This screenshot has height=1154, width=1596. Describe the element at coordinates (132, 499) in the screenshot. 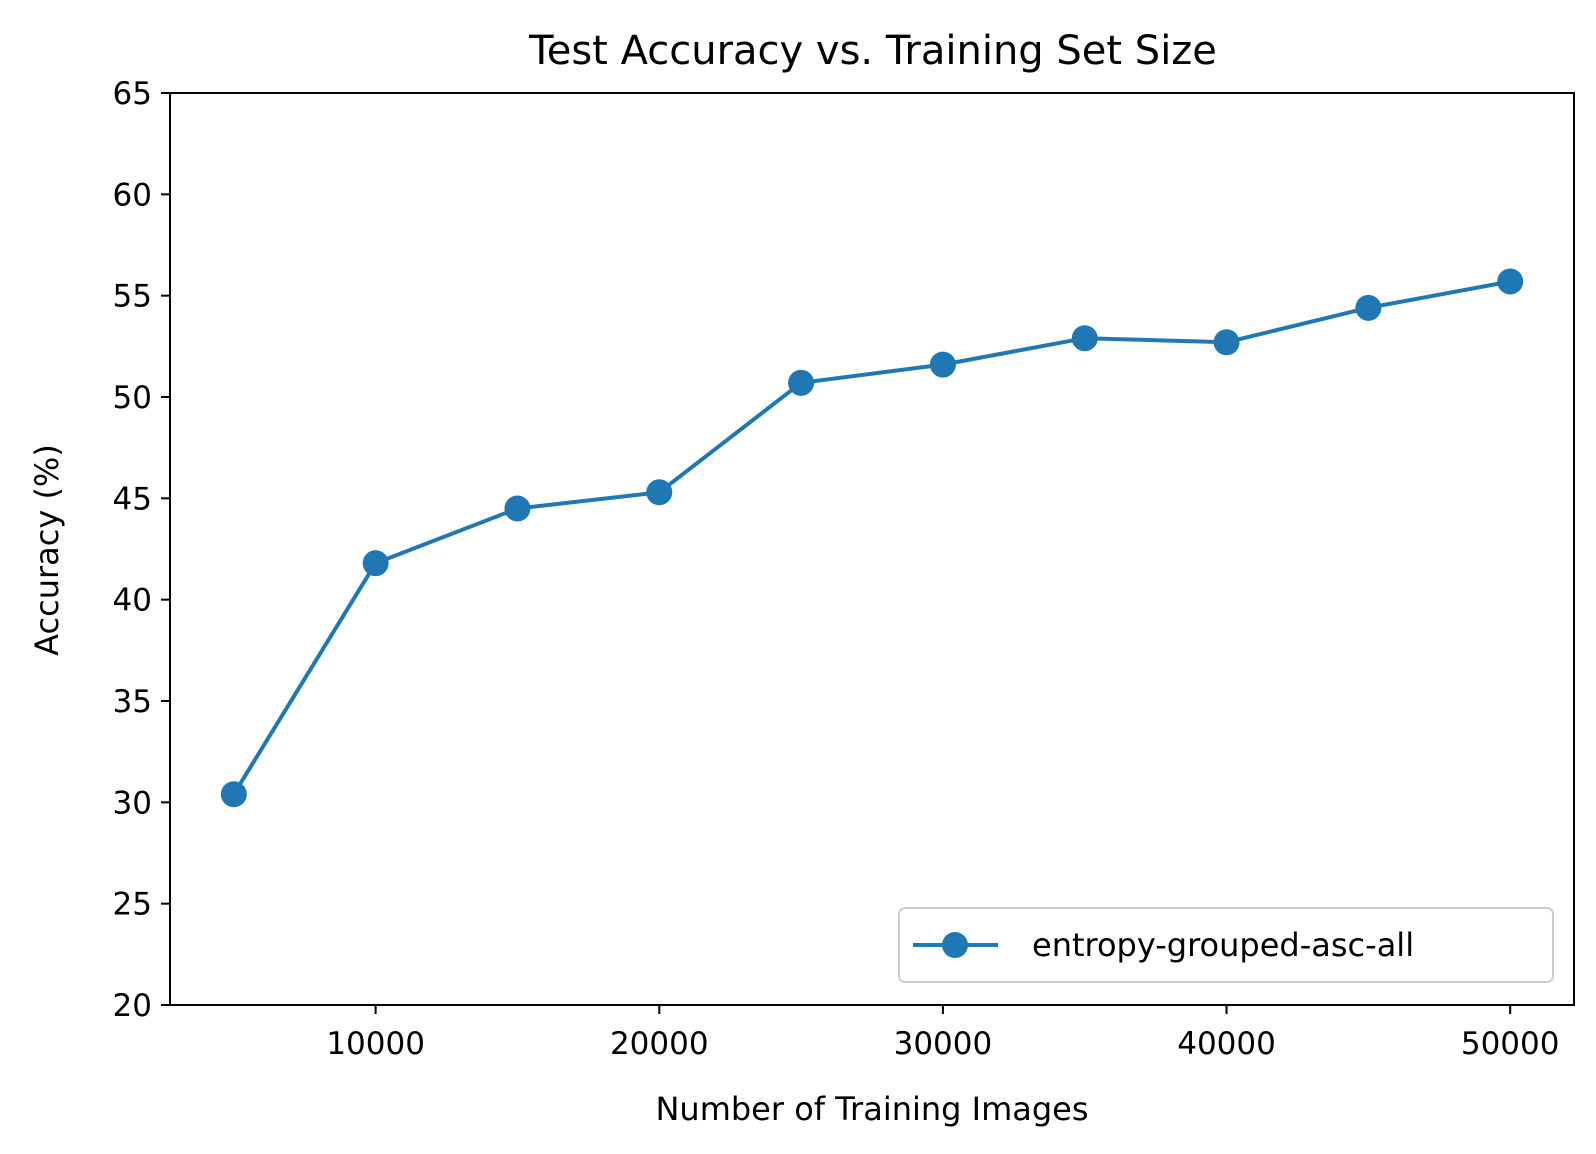

I see `y-tick-label: 45` at that location.